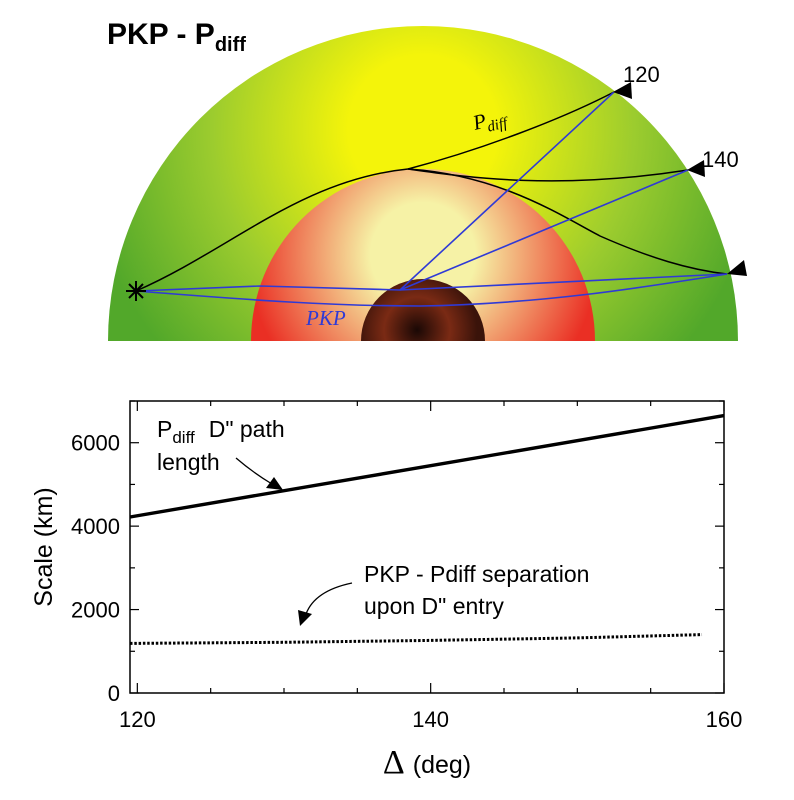  I want to click on pkp-ray-deep, so click(431, 290).